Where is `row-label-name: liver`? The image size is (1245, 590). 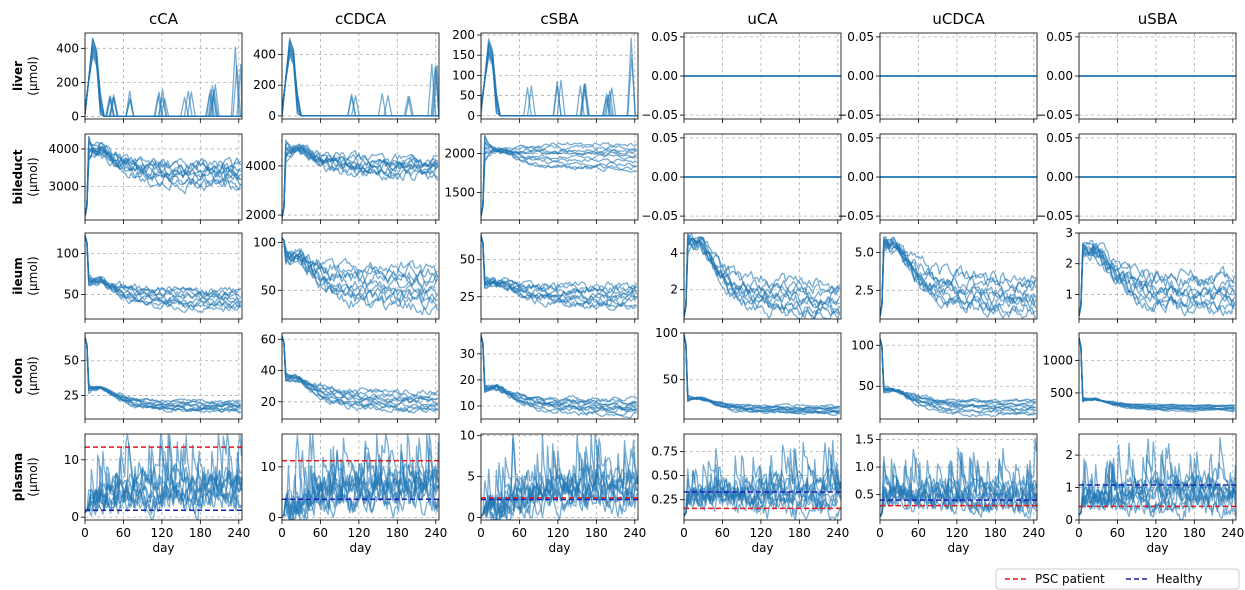 row-label-name: liver is located at coordinates (18, 76).